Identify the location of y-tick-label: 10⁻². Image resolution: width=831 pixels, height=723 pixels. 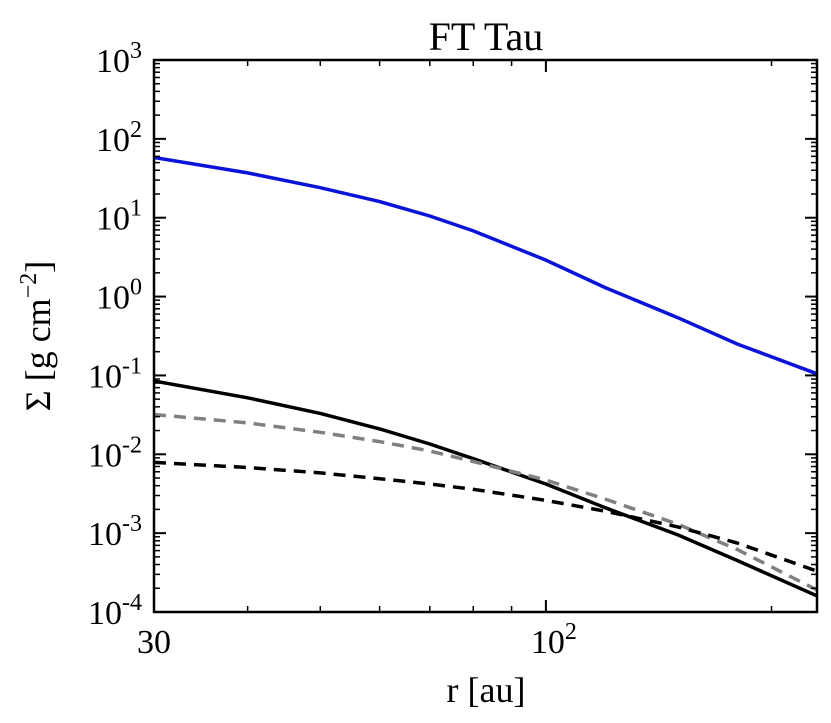
(115, 453).